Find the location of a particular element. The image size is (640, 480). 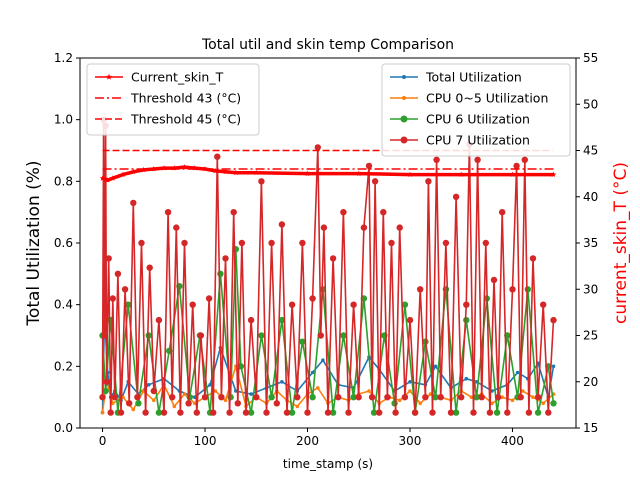

legend-label: Current_skin_T is located at coordinates (177, 77).